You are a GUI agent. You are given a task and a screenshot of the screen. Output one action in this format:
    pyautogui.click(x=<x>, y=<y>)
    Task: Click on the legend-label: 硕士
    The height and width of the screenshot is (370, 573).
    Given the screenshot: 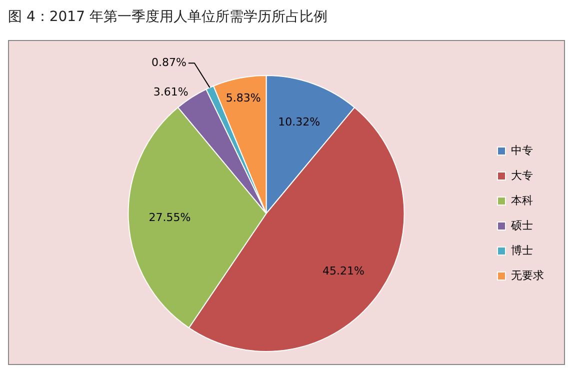 What is the action you would take?
    pyautogui.click(x=521, y=225)
    